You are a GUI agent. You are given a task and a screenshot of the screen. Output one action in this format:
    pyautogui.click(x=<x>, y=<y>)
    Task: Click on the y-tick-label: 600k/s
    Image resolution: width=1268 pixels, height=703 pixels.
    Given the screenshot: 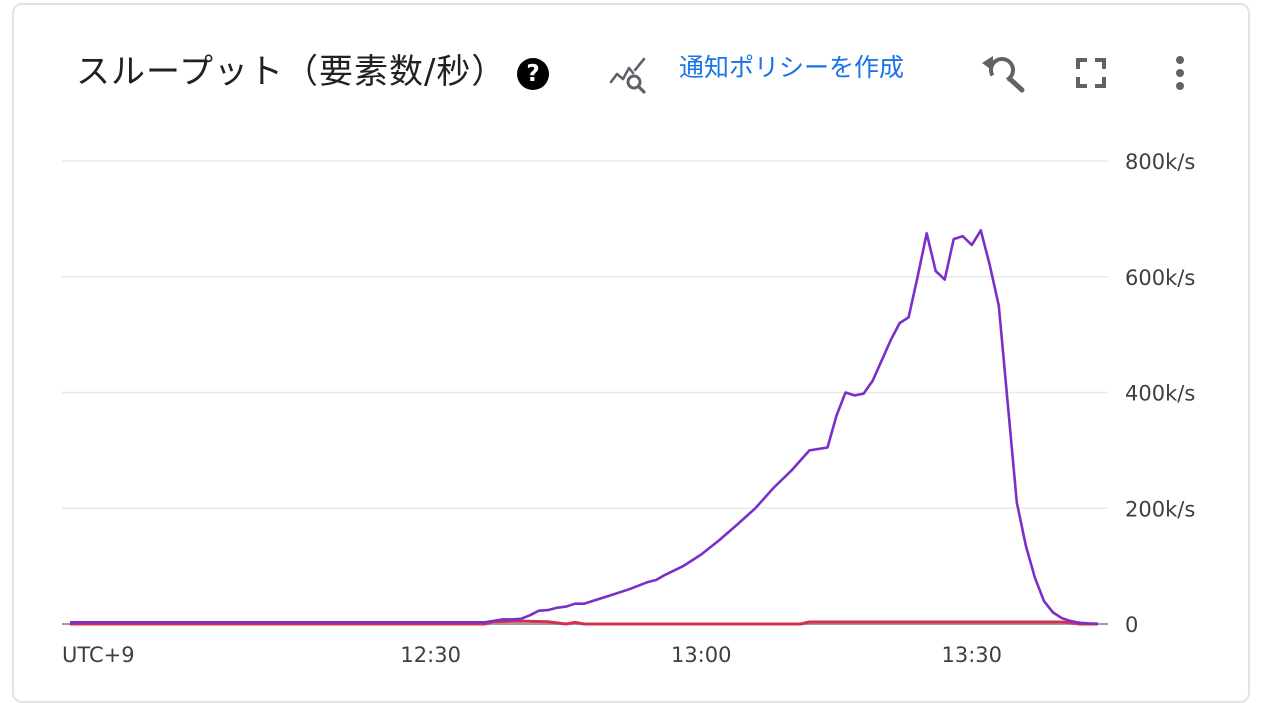 What is the action you would take?
    pyautogui.click(x=1160, y=278)
    